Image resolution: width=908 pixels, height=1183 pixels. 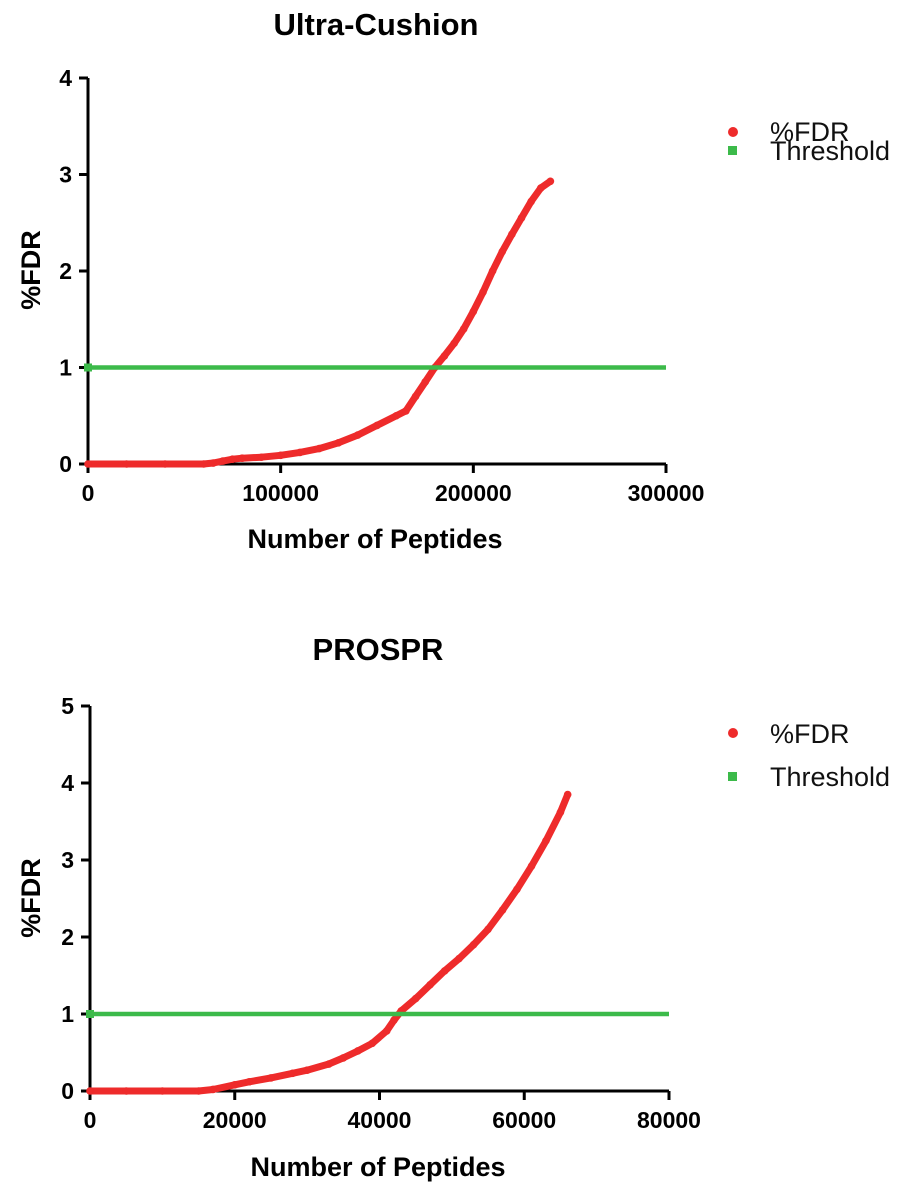 What do you see at coordinates (376, 24) in the screenshot?
I see `chart-title: Ultra-Cushion` at bounding box center [376, 24].